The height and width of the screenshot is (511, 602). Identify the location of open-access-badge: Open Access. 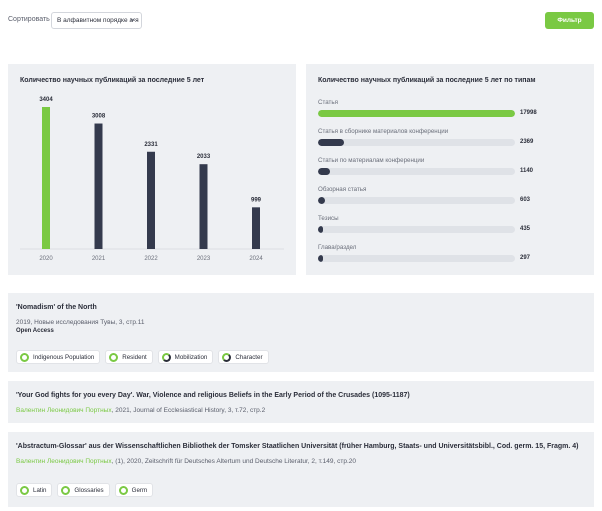
(35, 331).